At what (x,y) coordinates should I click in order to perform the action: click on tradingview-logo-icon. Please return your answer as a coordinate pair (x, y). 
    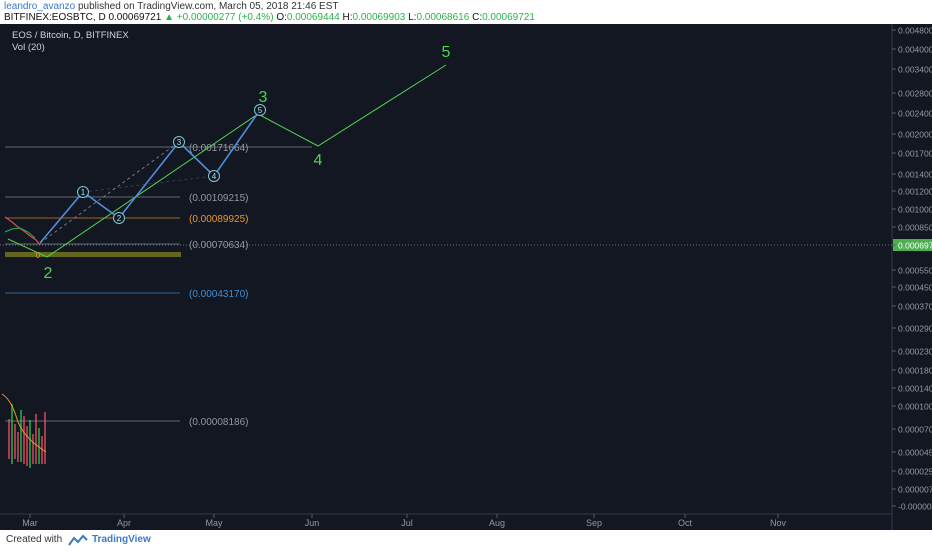
    Looking at the image, I should click on (78, 544).